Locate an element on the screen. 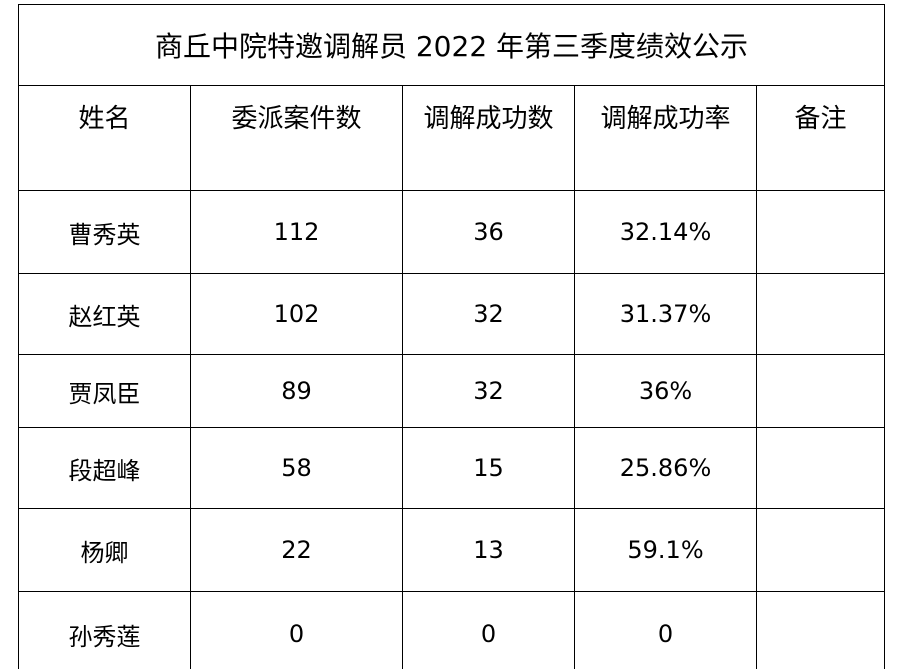 This screenshot has width=900, height=669. cell-assigned: 58 is located at coordinates (296, 468).